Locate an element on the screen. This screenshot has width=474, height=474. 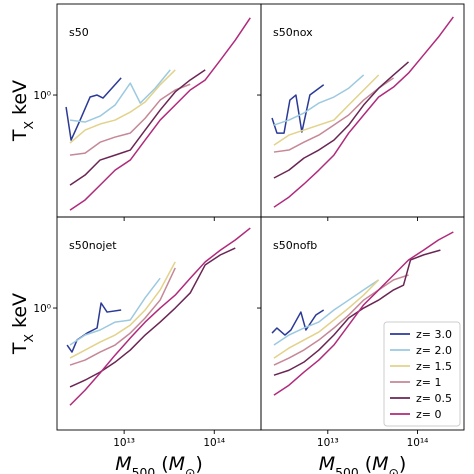
legend-label: z= 1 is located at coordinates (429, 382).